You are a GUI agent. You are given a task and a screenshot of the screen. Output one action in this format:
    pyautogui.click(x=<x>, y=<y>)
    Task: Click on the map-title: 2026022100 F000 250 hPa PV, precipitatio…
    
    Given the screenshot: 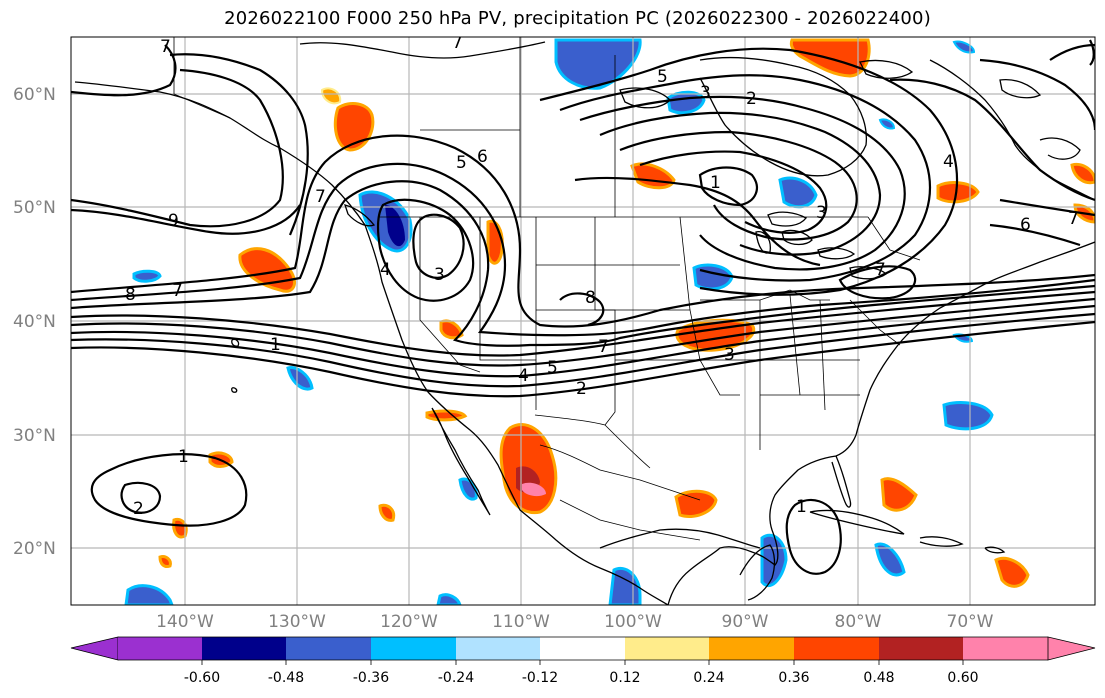 What is the action you would take?
    pyautogui.click(x=577, y=18)
    